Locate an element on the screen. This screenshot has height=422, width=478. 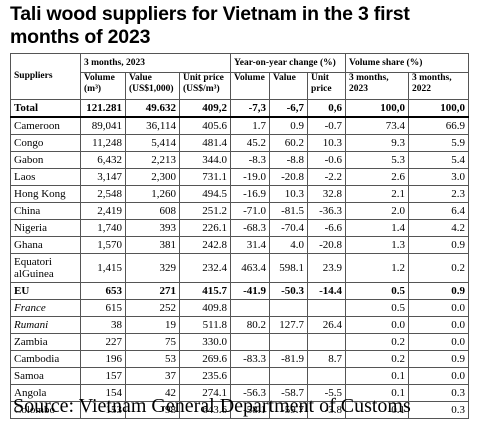
unit-price-cell: 242.8 is located at coordinates (205, 245).